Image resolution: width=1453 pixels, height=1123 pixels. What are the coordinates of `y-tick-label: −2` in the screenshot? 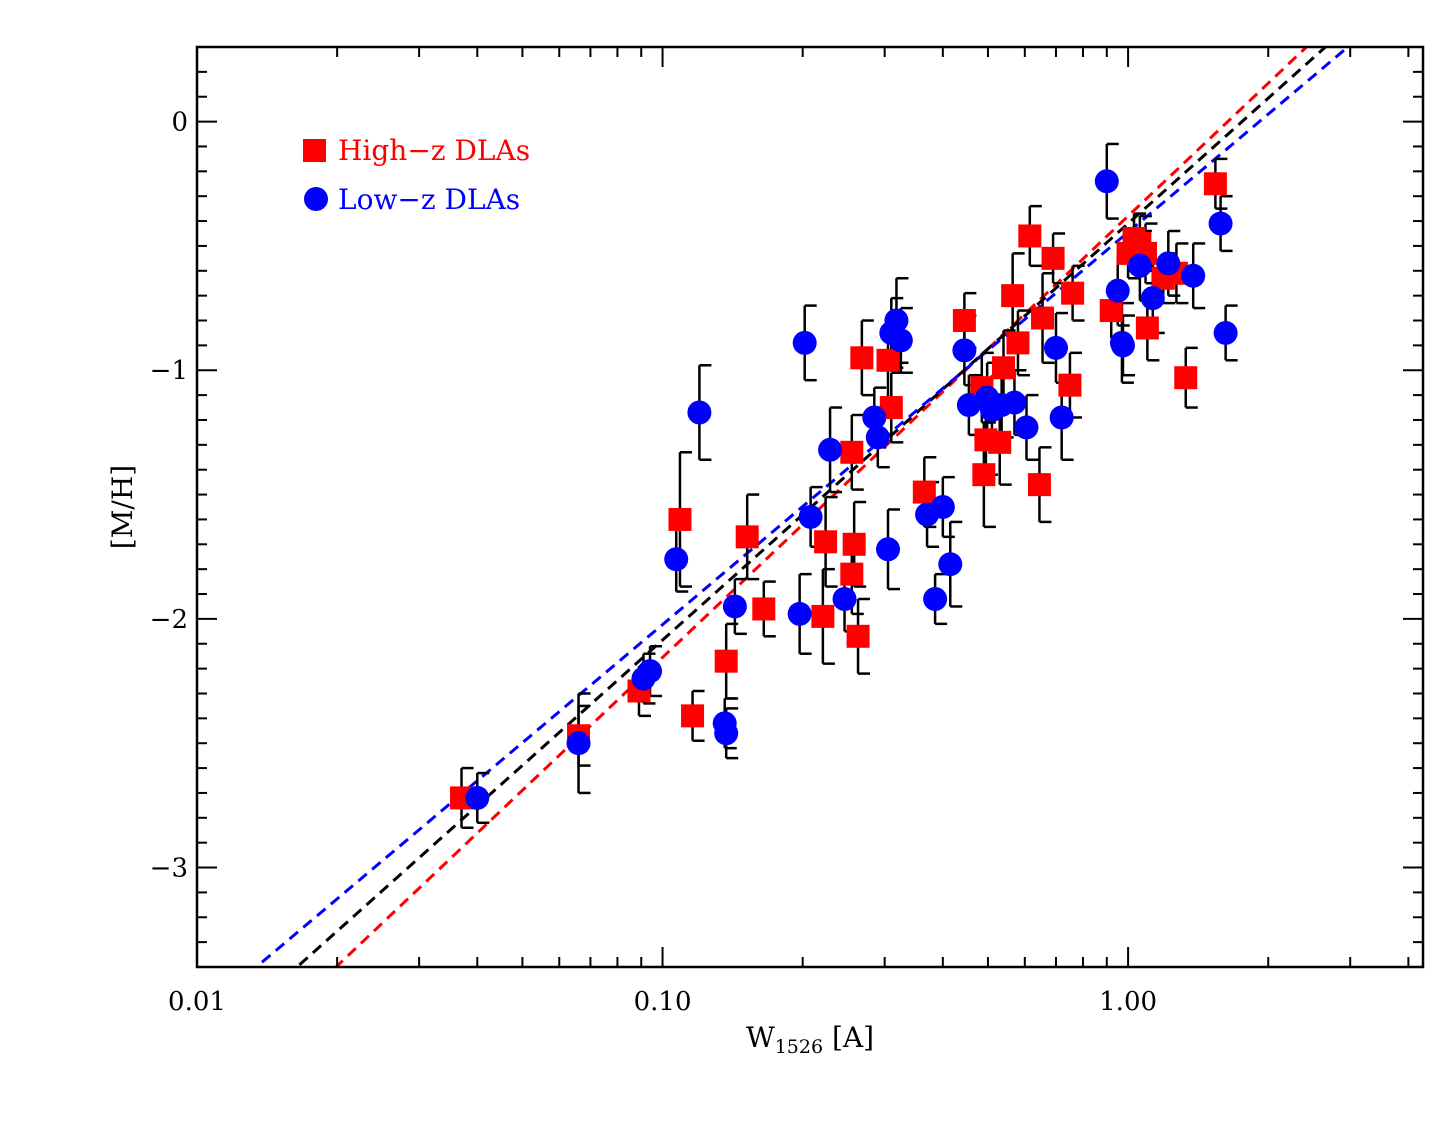 It's located at (169, 620).